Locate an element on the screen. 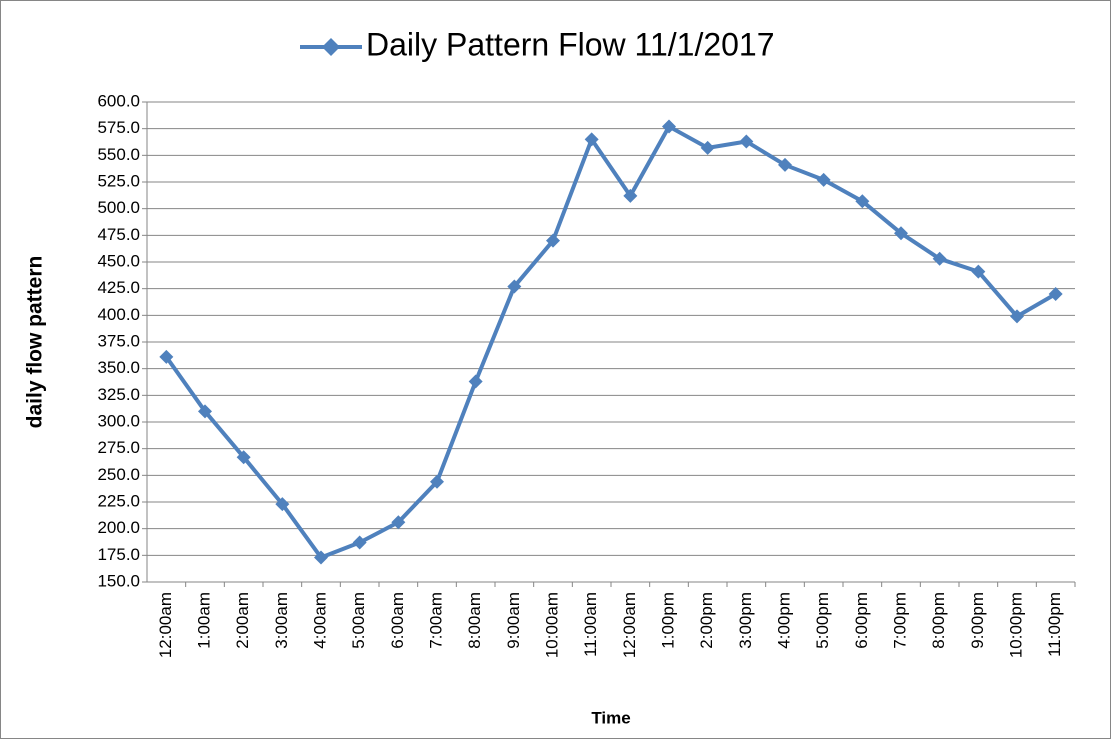 Image resolution: width=1112 pixels, height=740 pixels. x-tick-label: 9:00pm is located at coordinates (977, 620).